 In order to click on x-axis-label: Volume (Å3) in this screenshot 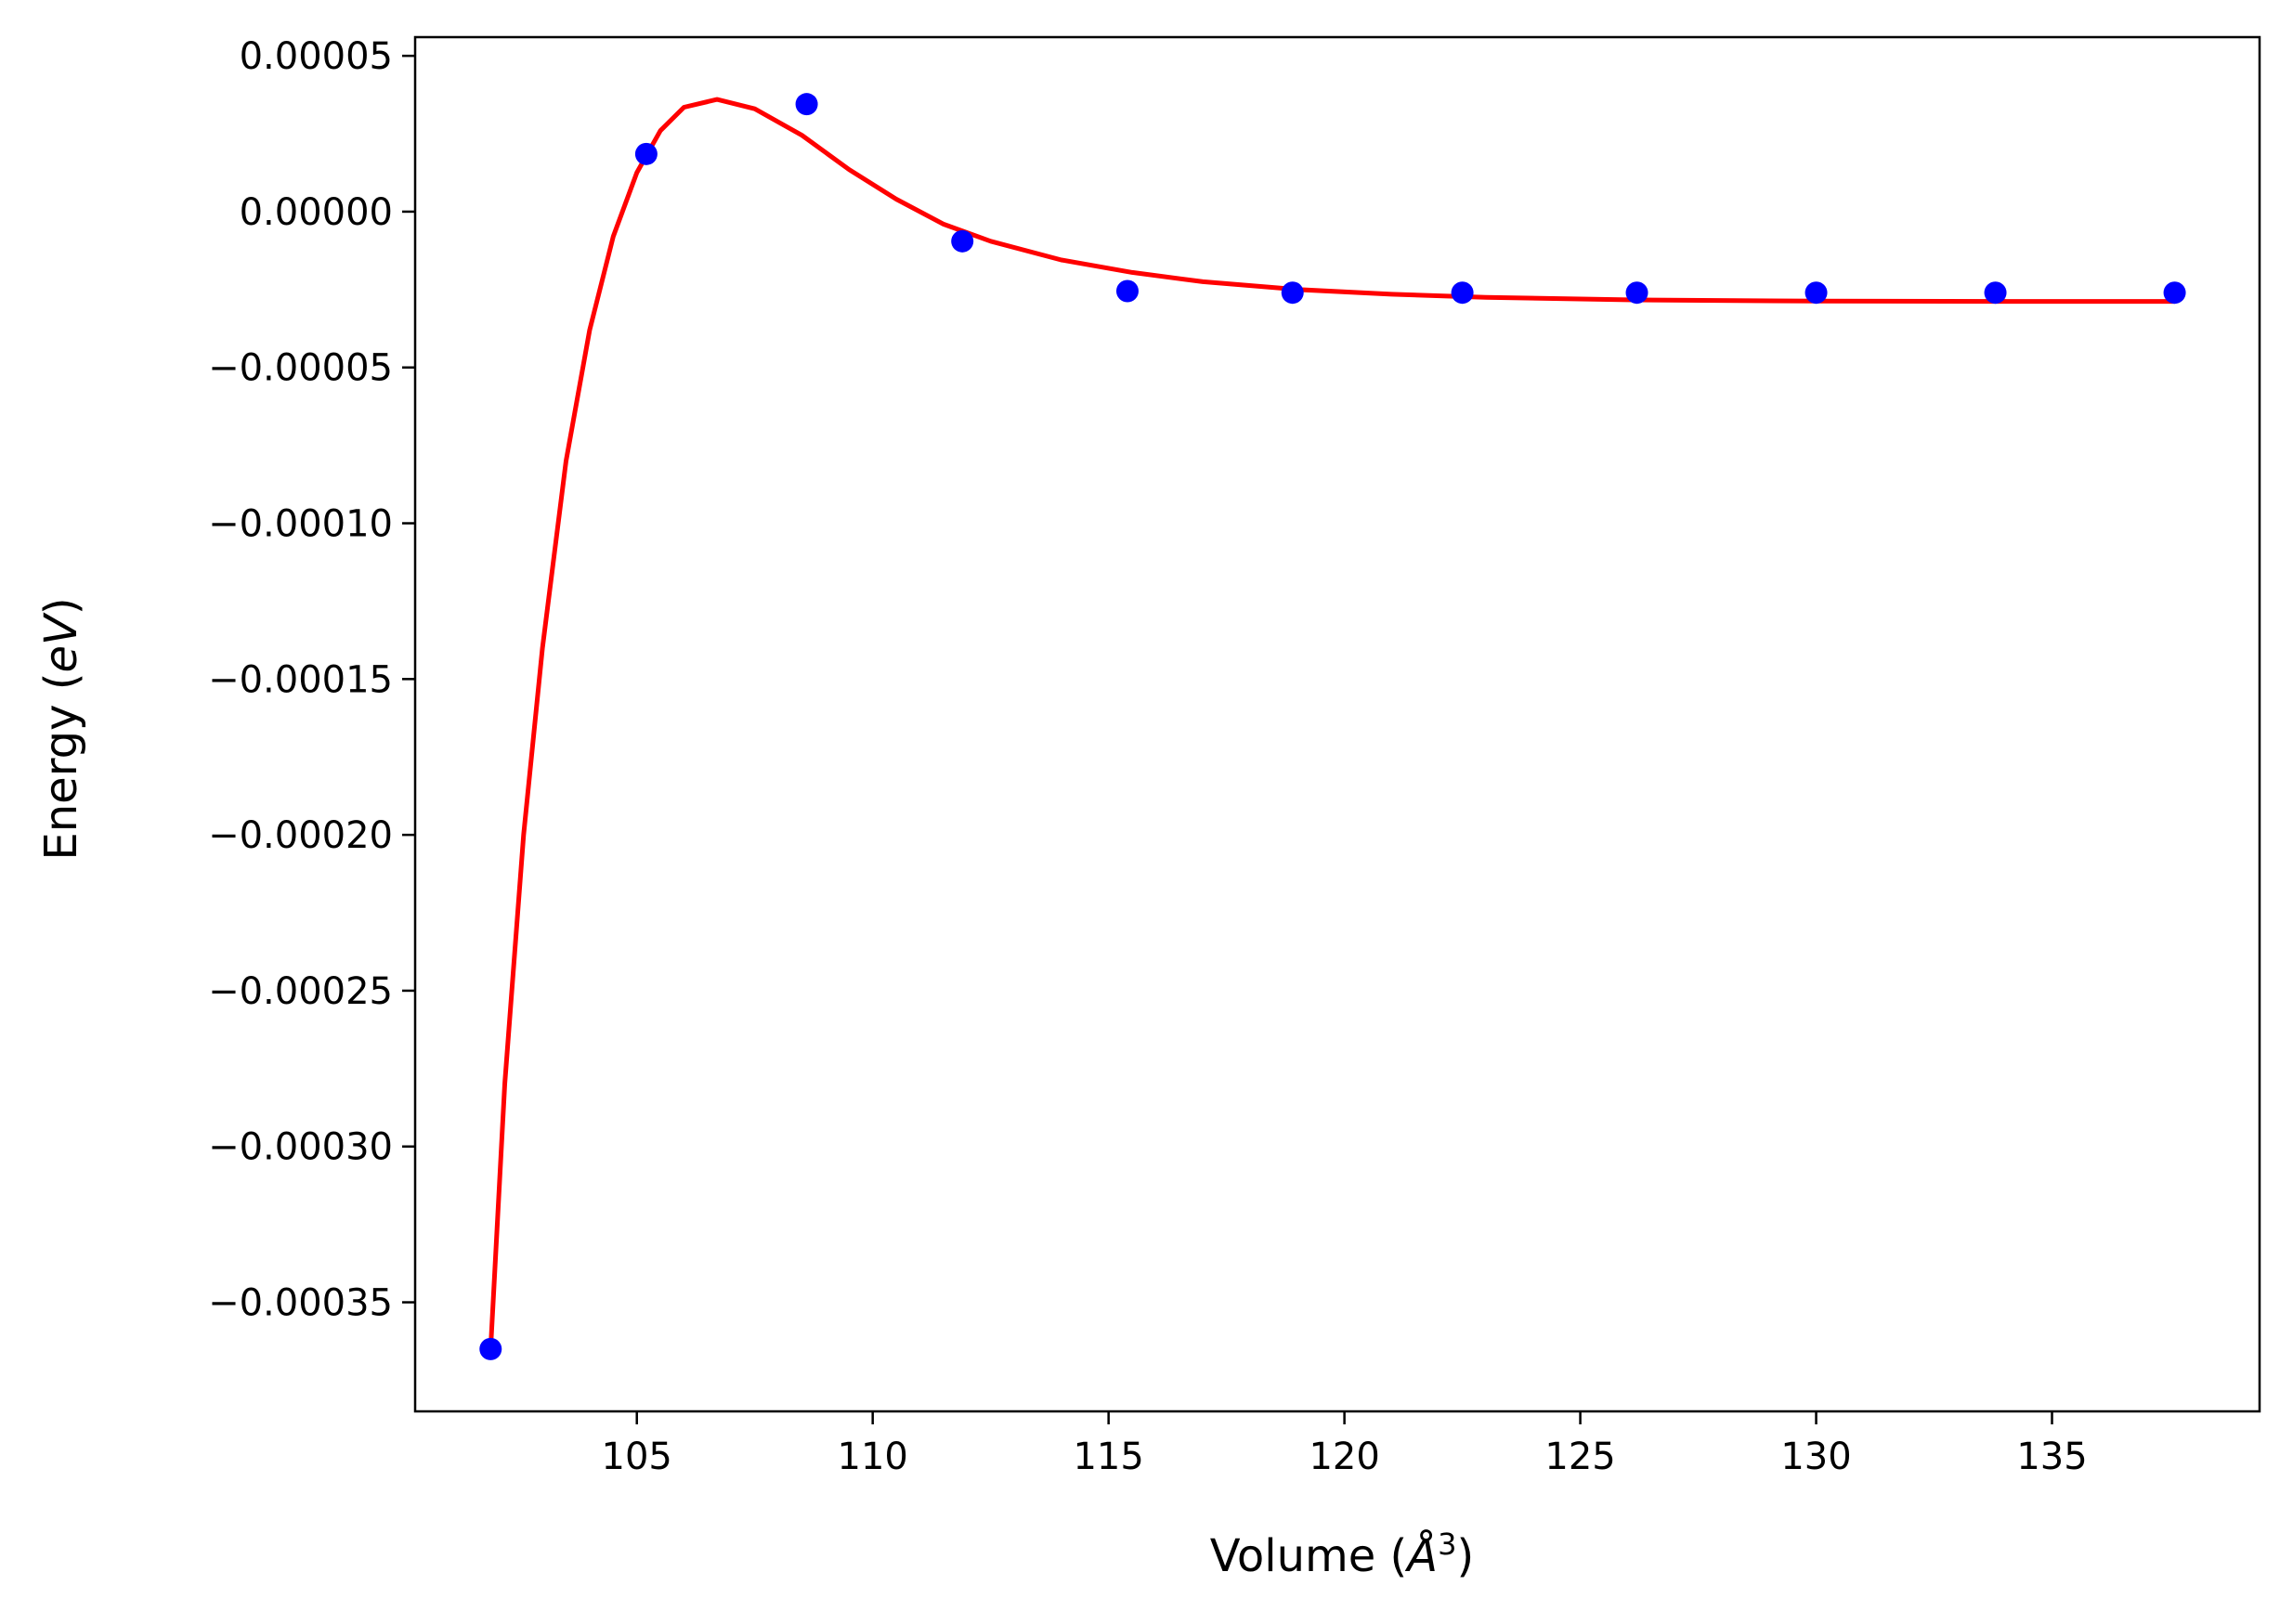, I will do `click(1342, 1554)`.